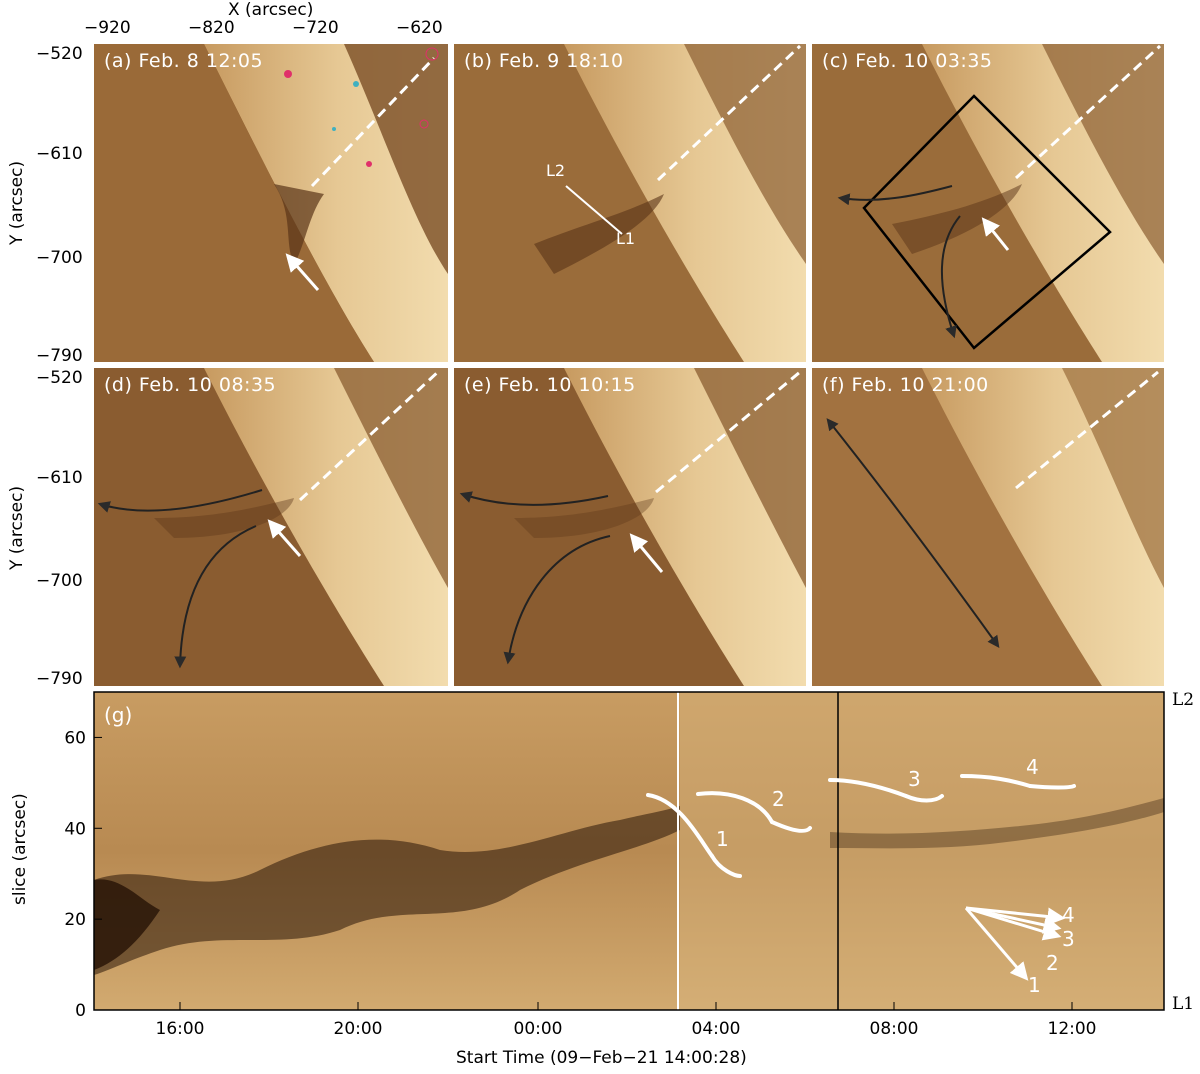  Describe the element at coordinates (190, 385) in the screenshot. I see `panel-d-label: (d) Feb. 10 08:35` at that location.